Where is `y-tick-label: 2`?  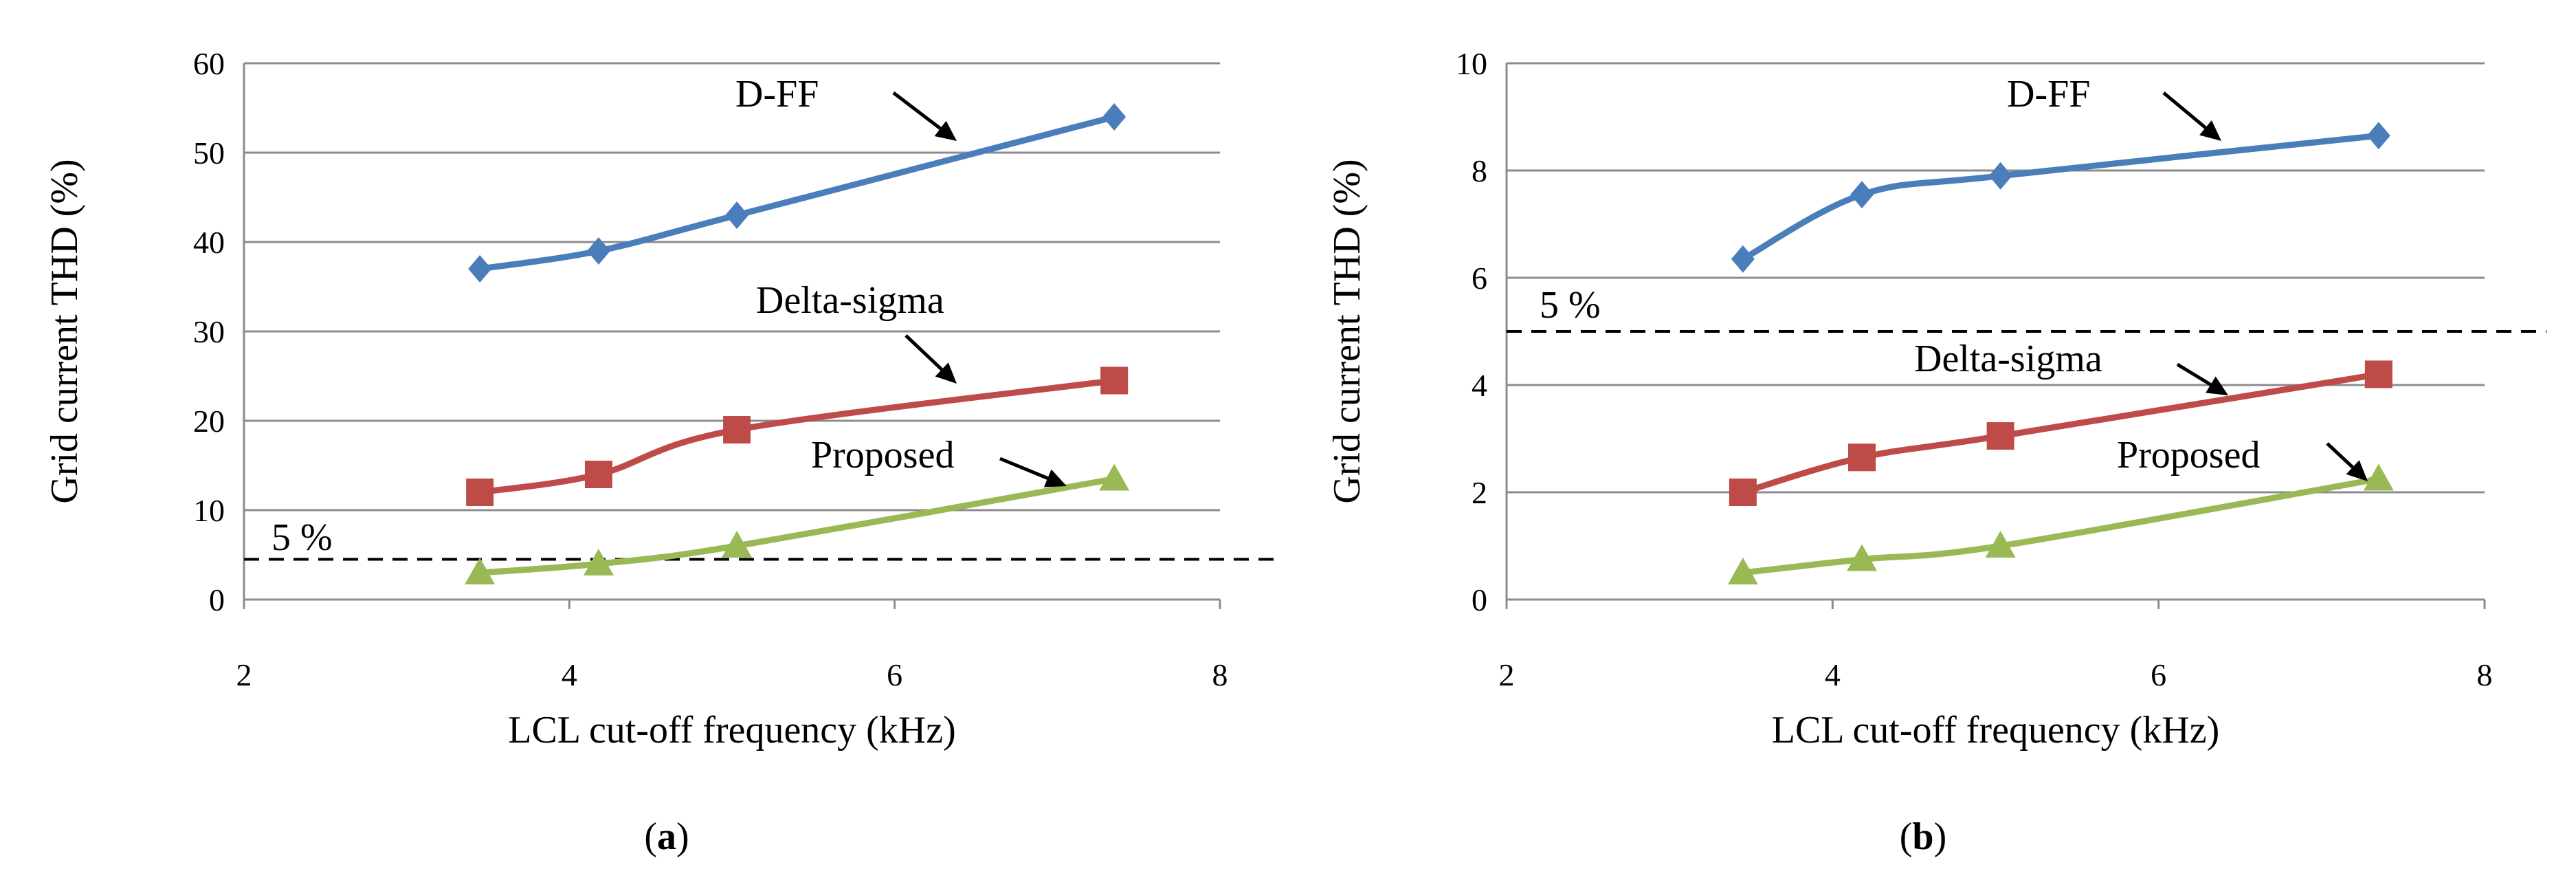
y-tick-label: 2 is located at coordinates (1480, 492).